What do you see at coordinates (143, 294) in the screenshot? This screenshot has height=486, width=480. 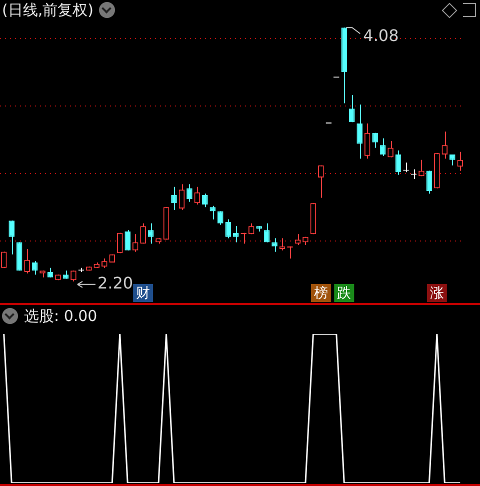 I see `text: 财` at bounding box center [143, 294].